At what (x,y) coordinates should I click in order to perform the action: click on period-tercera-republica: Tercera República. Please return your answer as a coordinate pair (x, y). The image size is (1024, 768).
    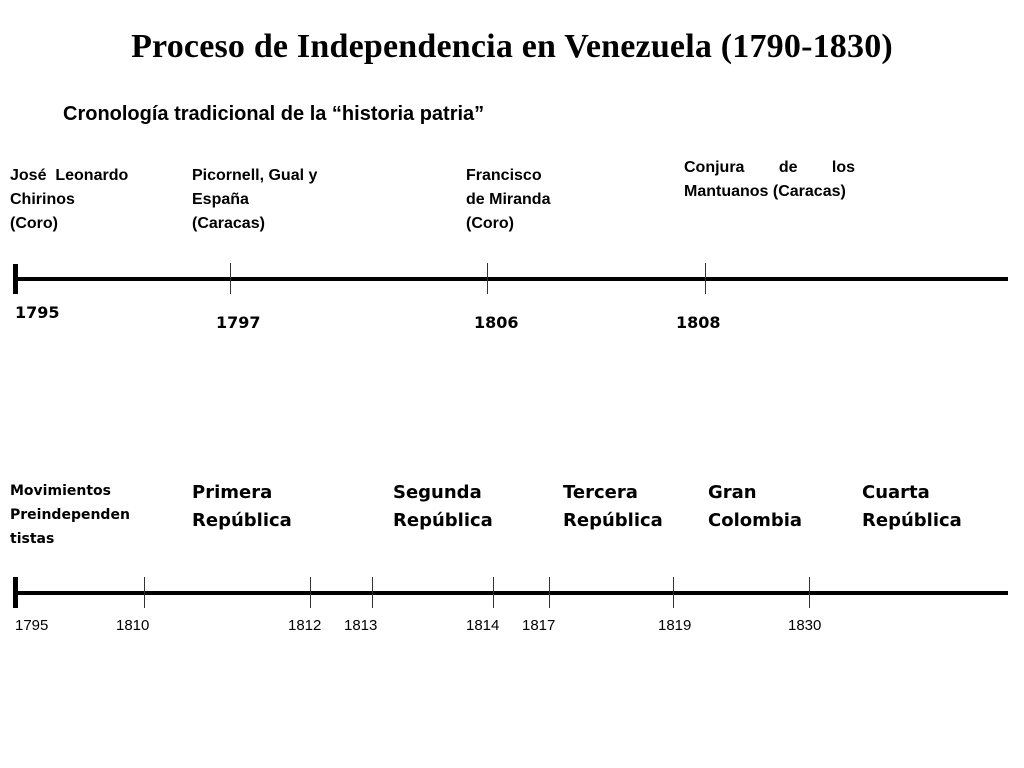
    Looking at the image, I should click on (613, 506).